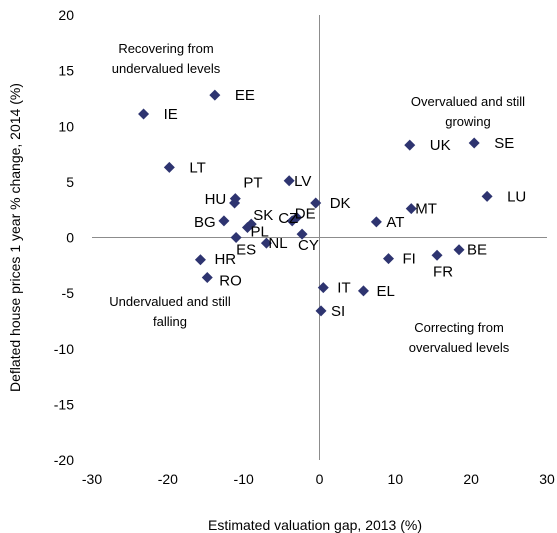 The width and height of the screenshot is (557, 533). I want to click on data-point-it, so click(323, 288).